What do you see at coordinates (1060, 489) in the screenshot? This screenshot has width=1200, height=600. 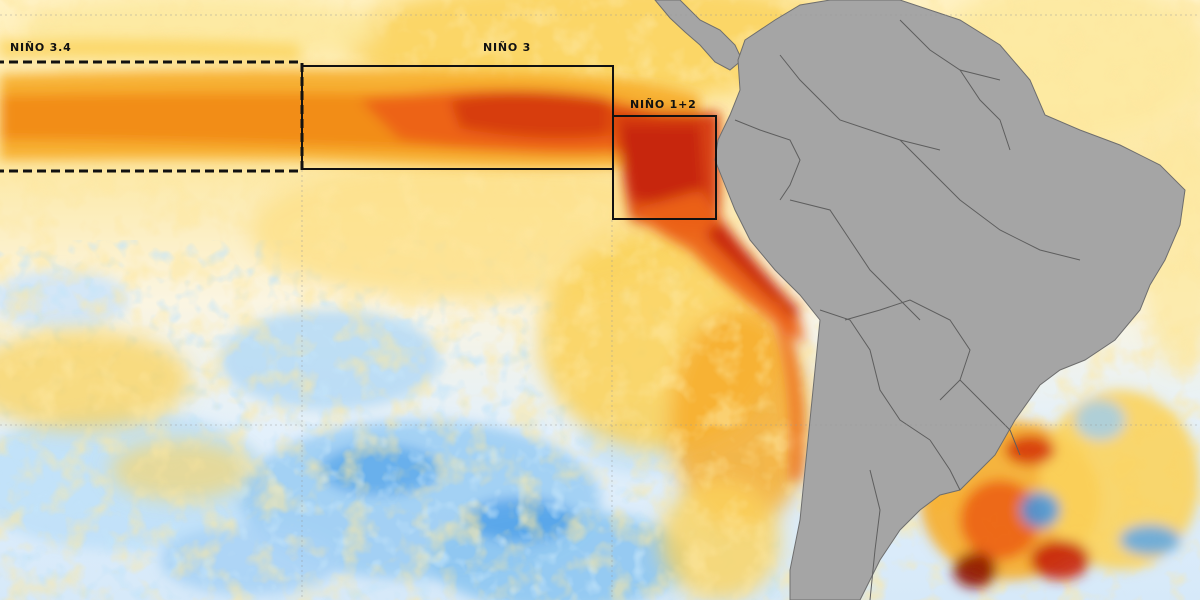 I see `south-atlantic-anomaly` at bounding box center [1060, 489].